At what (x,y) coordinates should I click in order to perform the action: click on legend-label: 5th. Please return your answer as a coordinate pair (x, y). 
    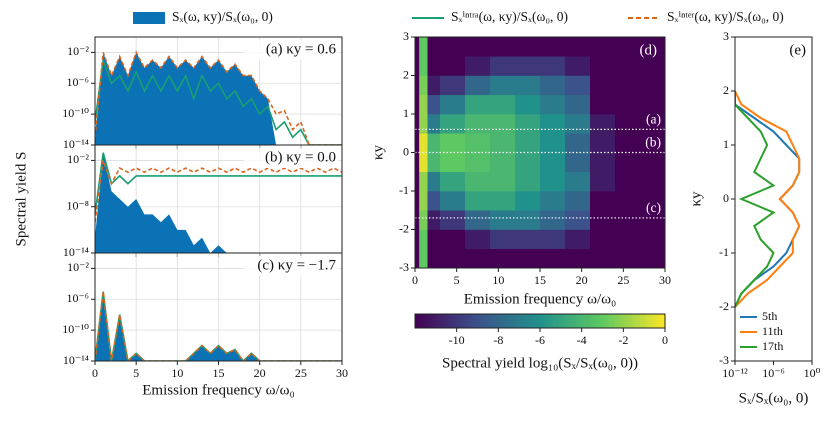
    Looking at the image, I should click on (769, 316).